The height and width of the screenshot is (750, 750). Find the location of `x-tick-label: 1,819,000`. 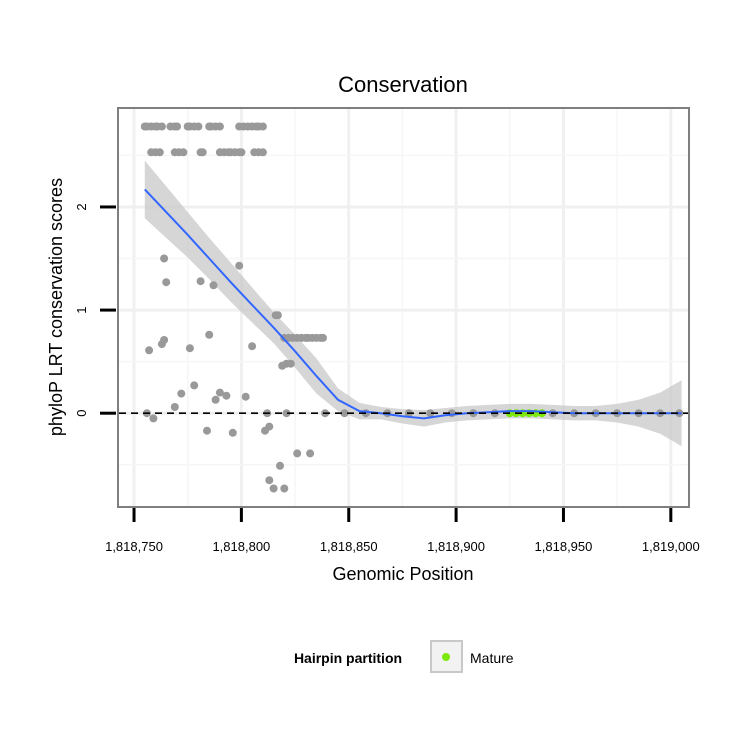

x-tick-label: 1,819,000 is located at coordinates (671, 546).